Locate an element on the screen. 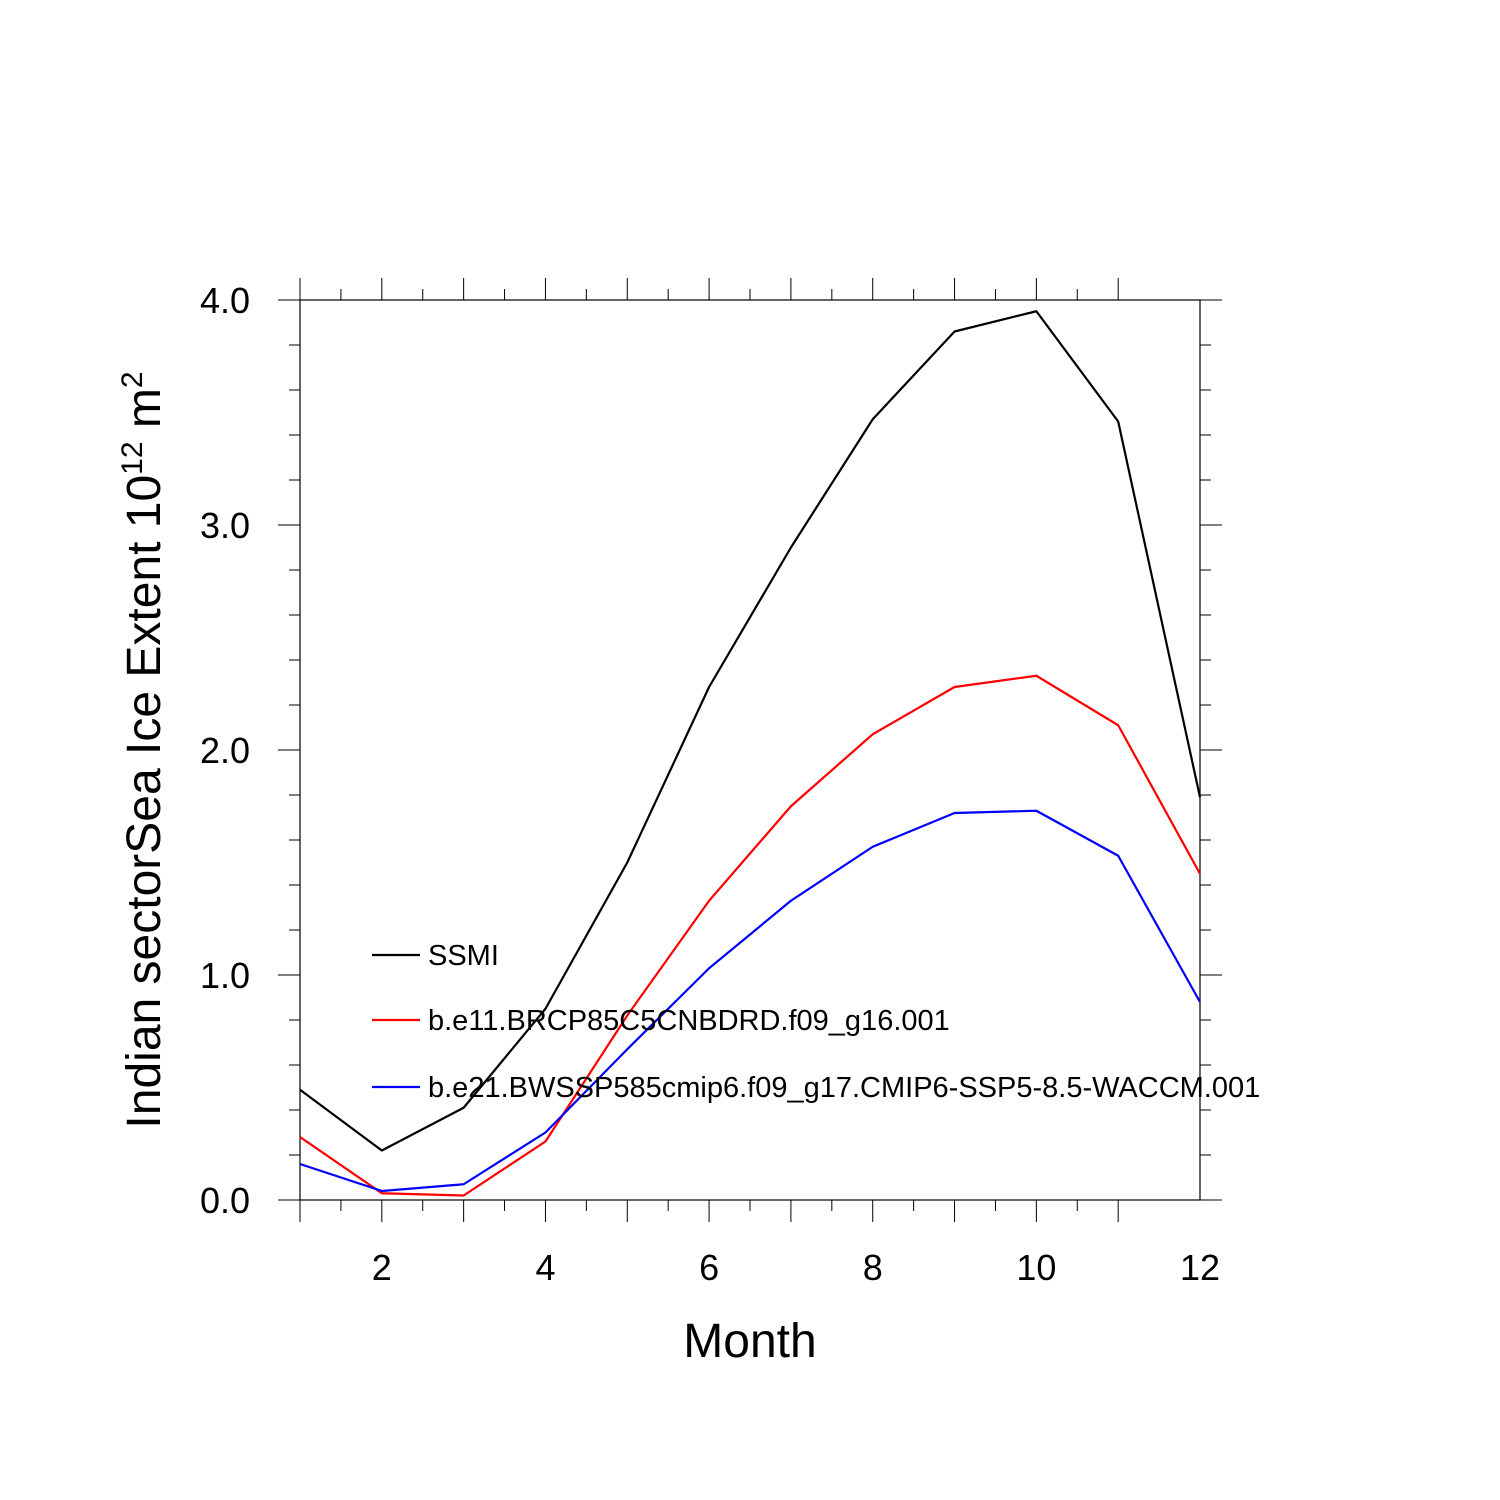 The width and height of the screenshot is (1500, 1500). x-tick-label: 4 is located at coordinates (545, 1267).